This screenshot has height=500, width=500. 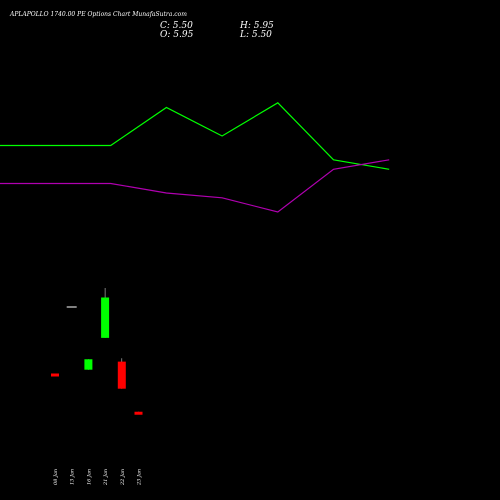 I want to click on ohlc-high: H: 5.95, so click(x=256, y=26).